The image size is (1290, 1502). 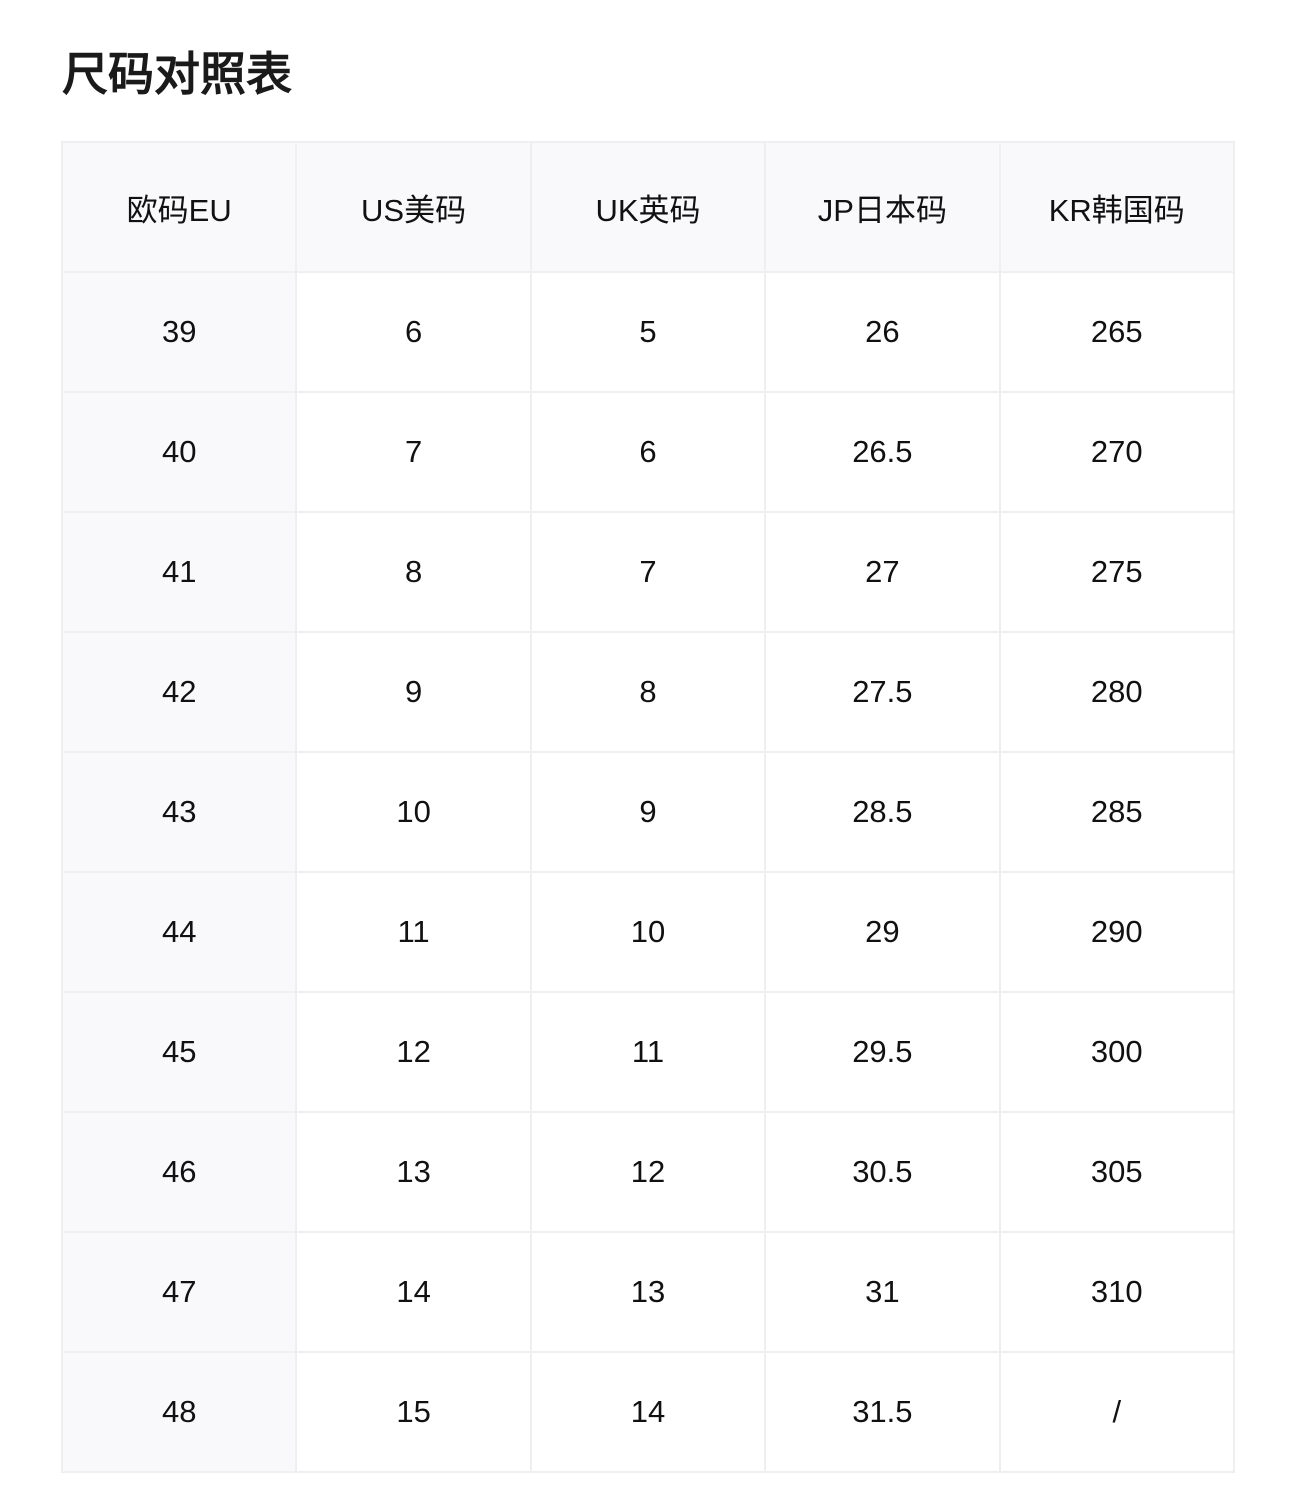 What do you see at coordinates (882, 207) in the screenshot?
I see `column-header: JP日本码` at bounding box center [882, 207].